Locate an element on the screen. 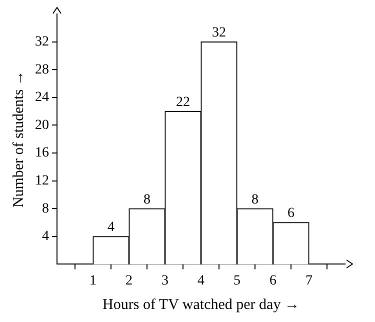 The image size is (375, 322). y-tick-label: 20 is located at coordinates (42, 125).